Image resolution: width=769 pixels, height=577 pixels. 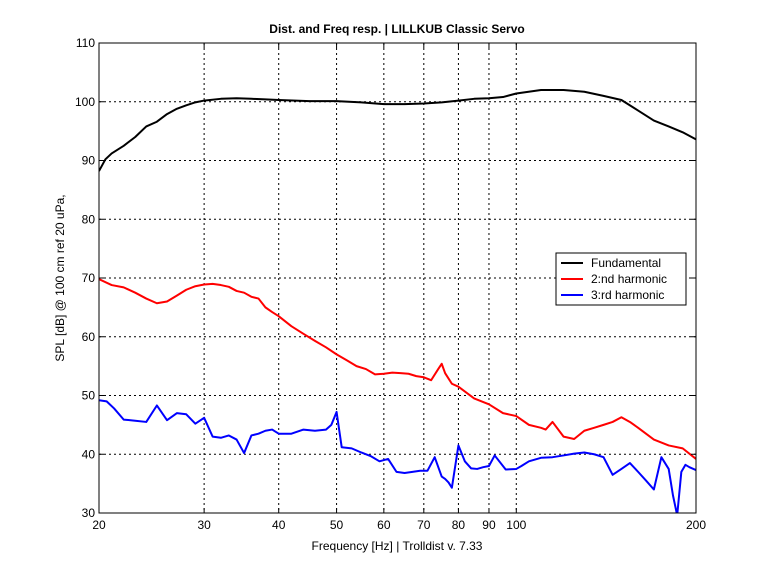 I want to click on y-tick-label: 110, so click(x=85, y=43).